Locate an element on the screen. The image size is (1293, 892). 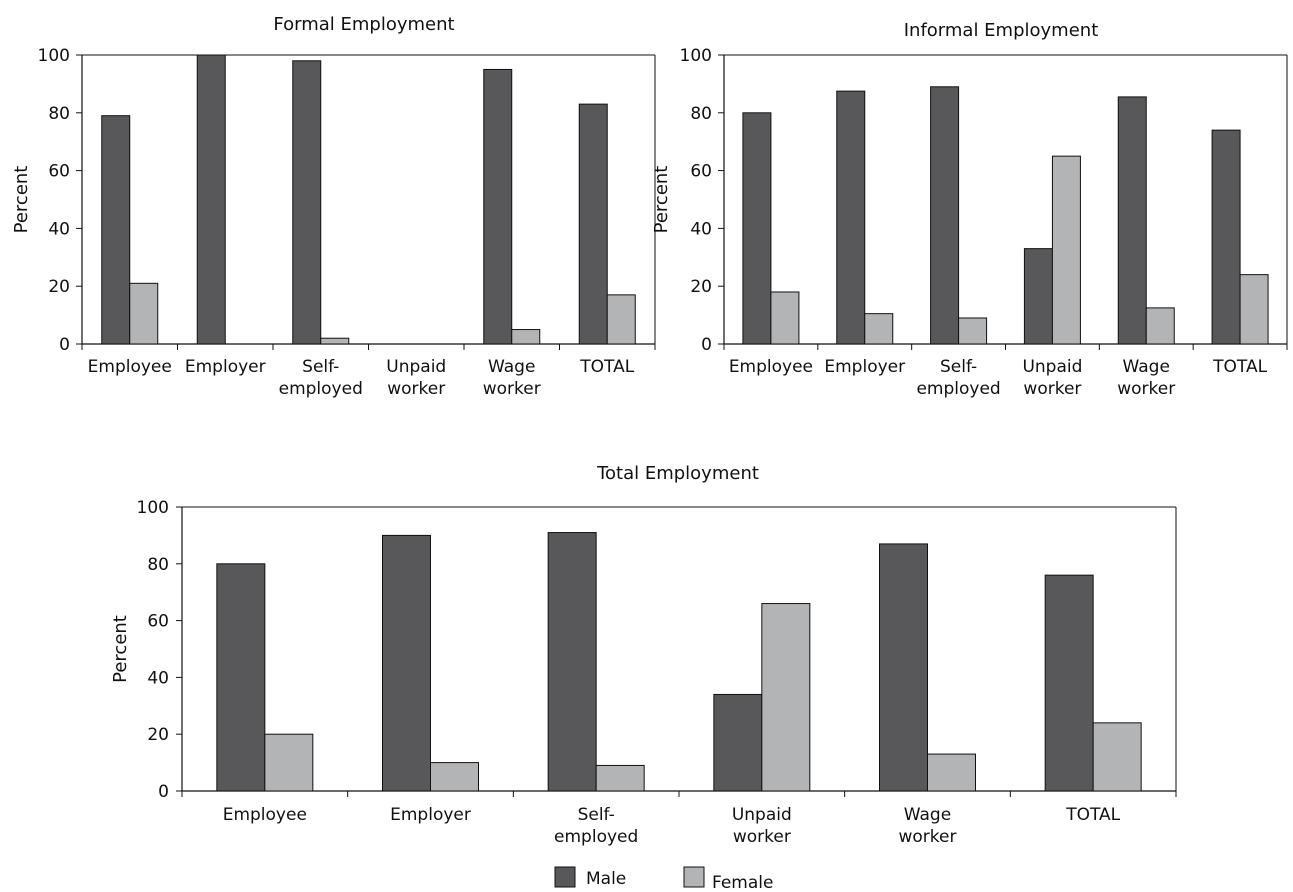
chart-title: Informal Employment is located at coordinates (1001, 30).